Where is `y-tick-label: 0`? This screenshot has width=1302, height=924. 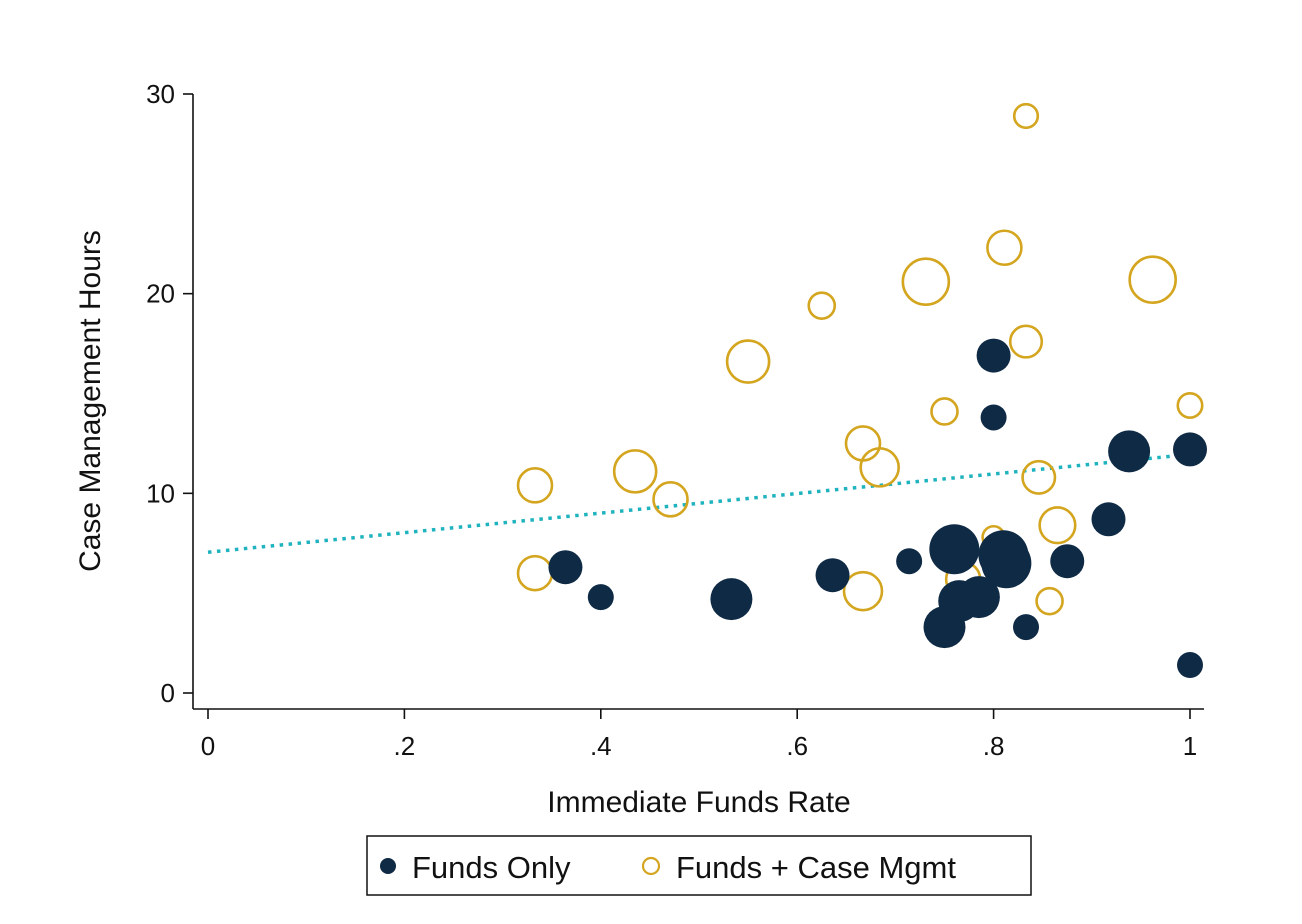
y-tick-label: 0 is located at coordinates (168, 693).